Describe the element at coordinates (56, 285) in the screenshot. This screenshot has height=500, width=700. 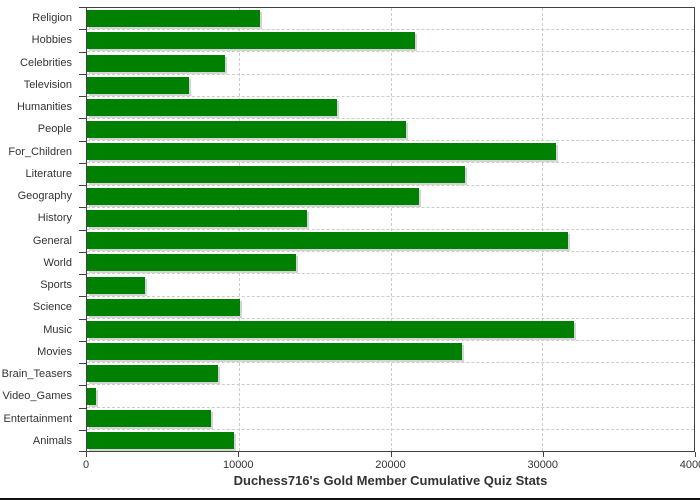
I see `y-tick-label: Sports` at that location.